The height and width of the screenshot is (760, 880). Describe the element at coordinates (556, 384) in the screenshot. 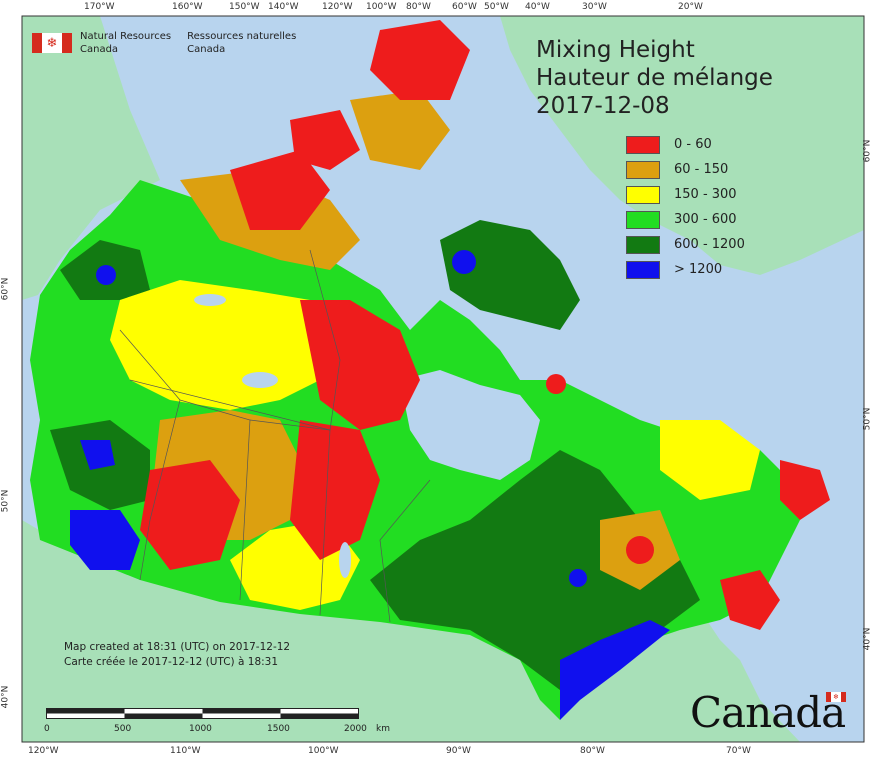

I see `zone-baffin-red-spot` at that location.